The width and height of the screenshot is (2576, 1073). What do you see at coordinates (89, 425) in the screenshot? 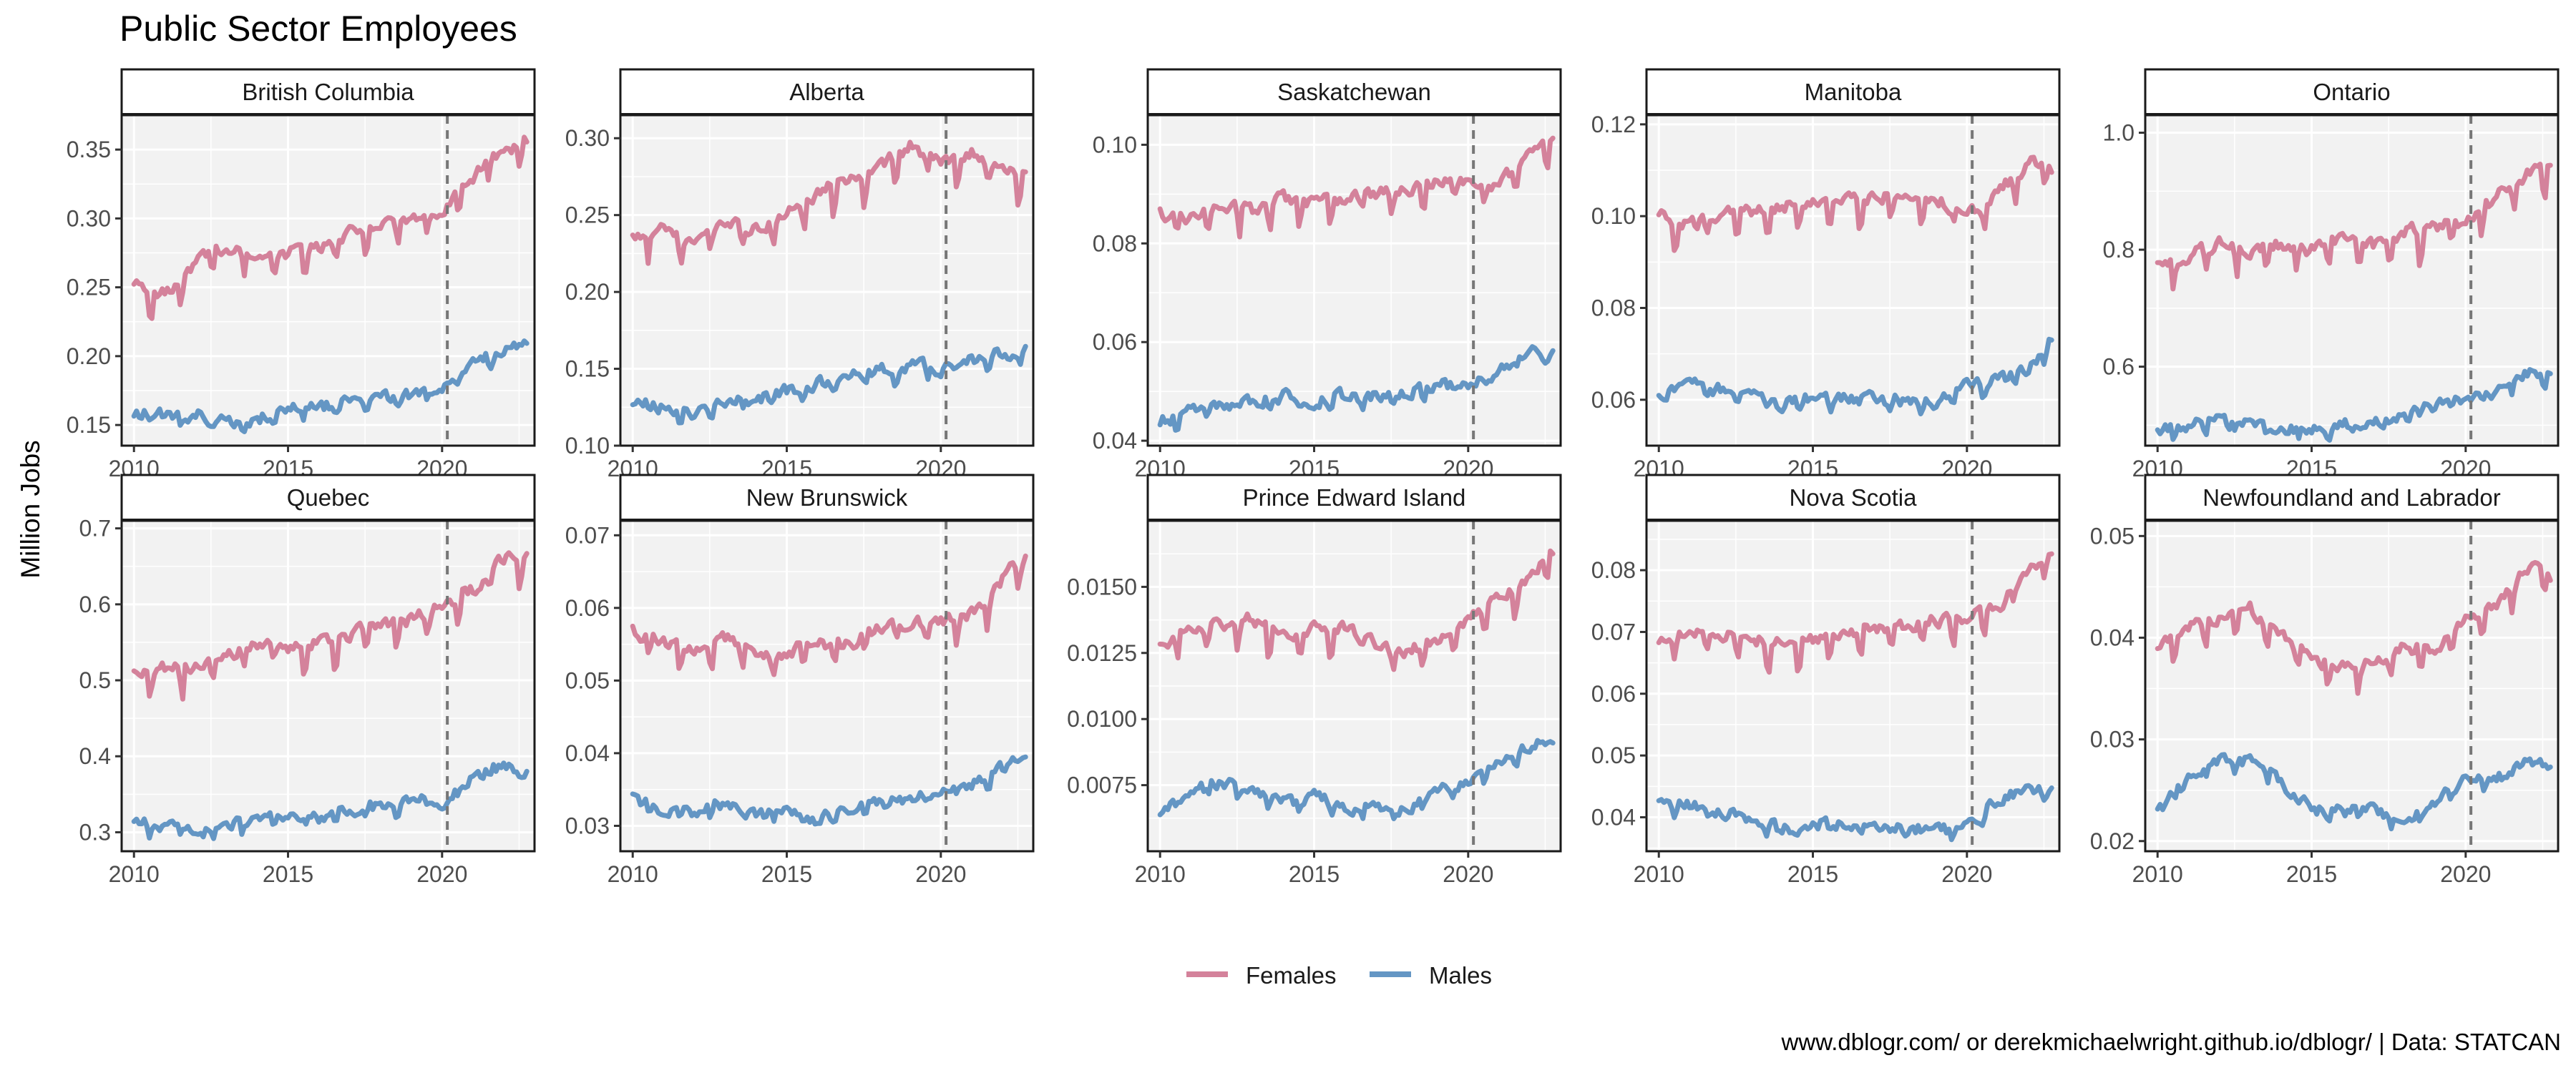
I see `y-tick-label: 0.15` at bounding box center [89, 425].